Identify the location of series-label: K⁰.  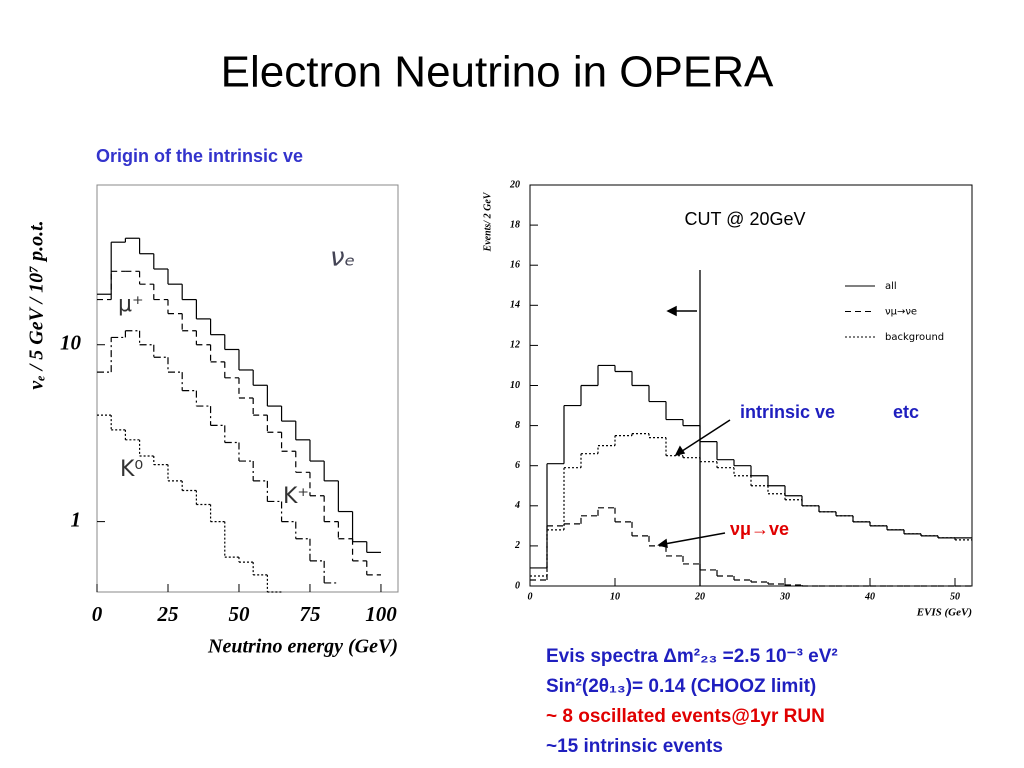
(131, 469).